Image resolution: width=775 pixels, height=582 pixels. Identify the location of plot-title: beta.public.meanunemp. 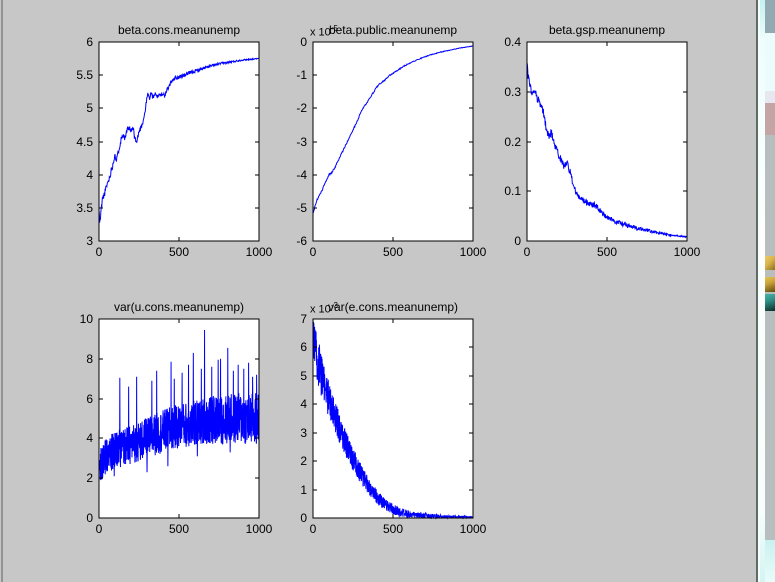
(393, 30).